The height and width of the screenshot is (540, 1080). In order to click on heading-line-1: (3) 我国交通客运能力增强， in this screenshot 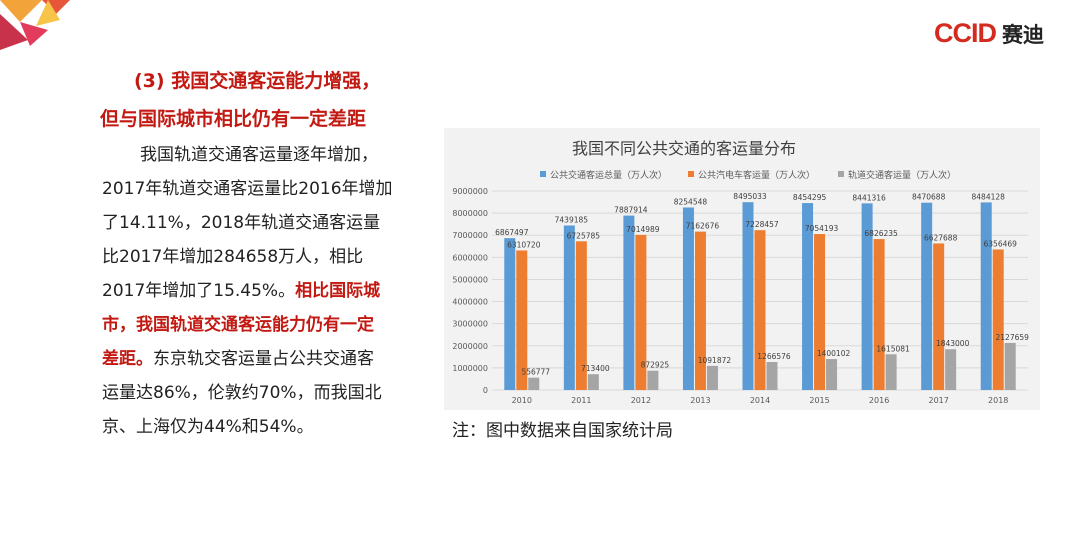, I will do `click(257, 81)`.